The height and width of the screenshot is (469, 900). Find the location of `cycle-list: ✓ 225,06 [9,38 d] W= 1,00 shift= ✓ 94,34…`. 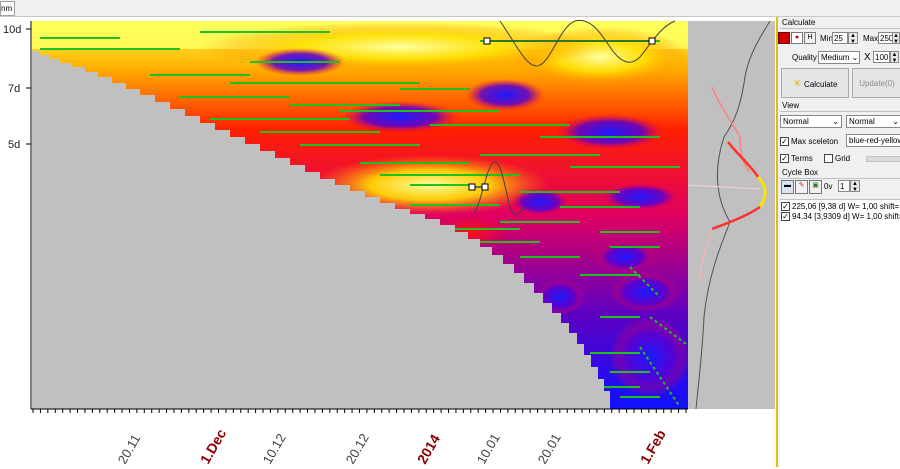

cycle-list: ✓ 225,06 [9,38 d] W= 1,00 shift= ✓ 94,34… is located at coordinates (840, 333).